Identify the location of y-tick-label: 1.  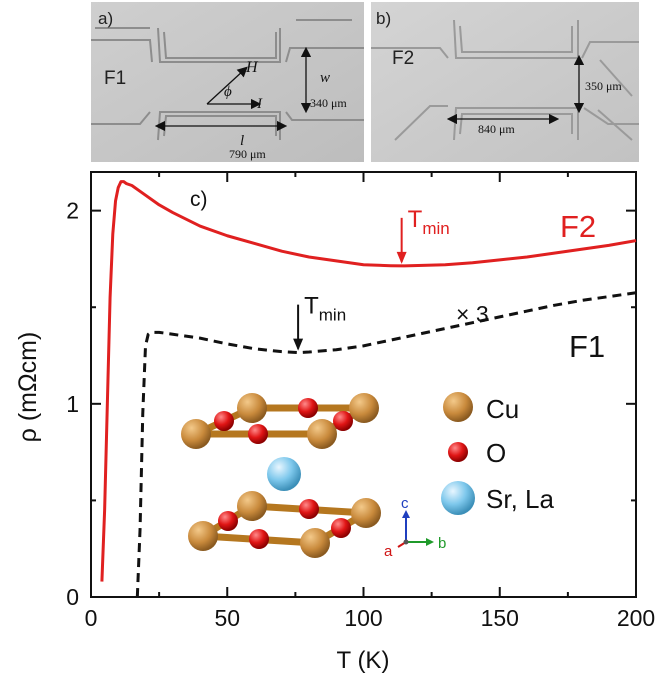
(72, 404).